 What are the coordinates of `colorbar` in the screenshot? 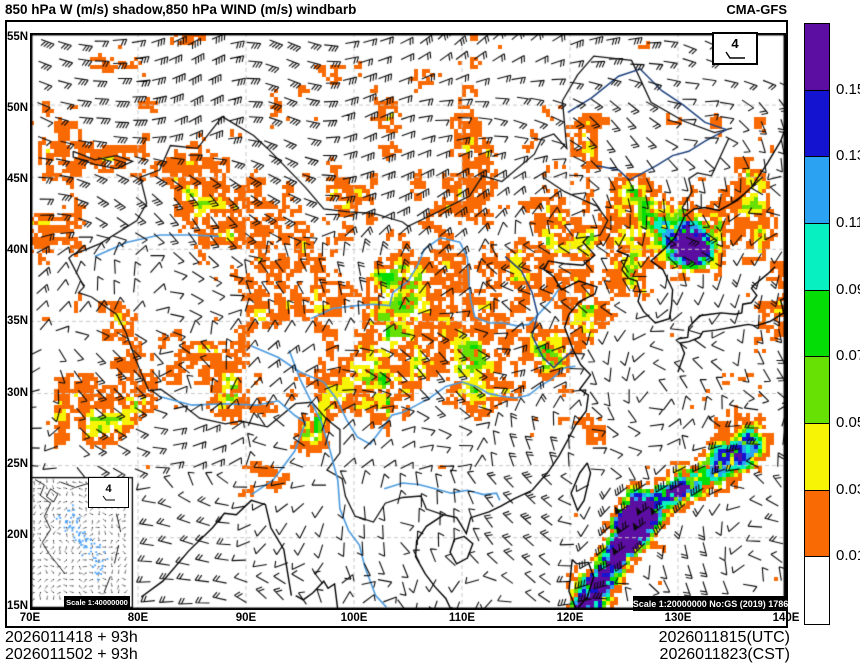 It's located at (817, 324).